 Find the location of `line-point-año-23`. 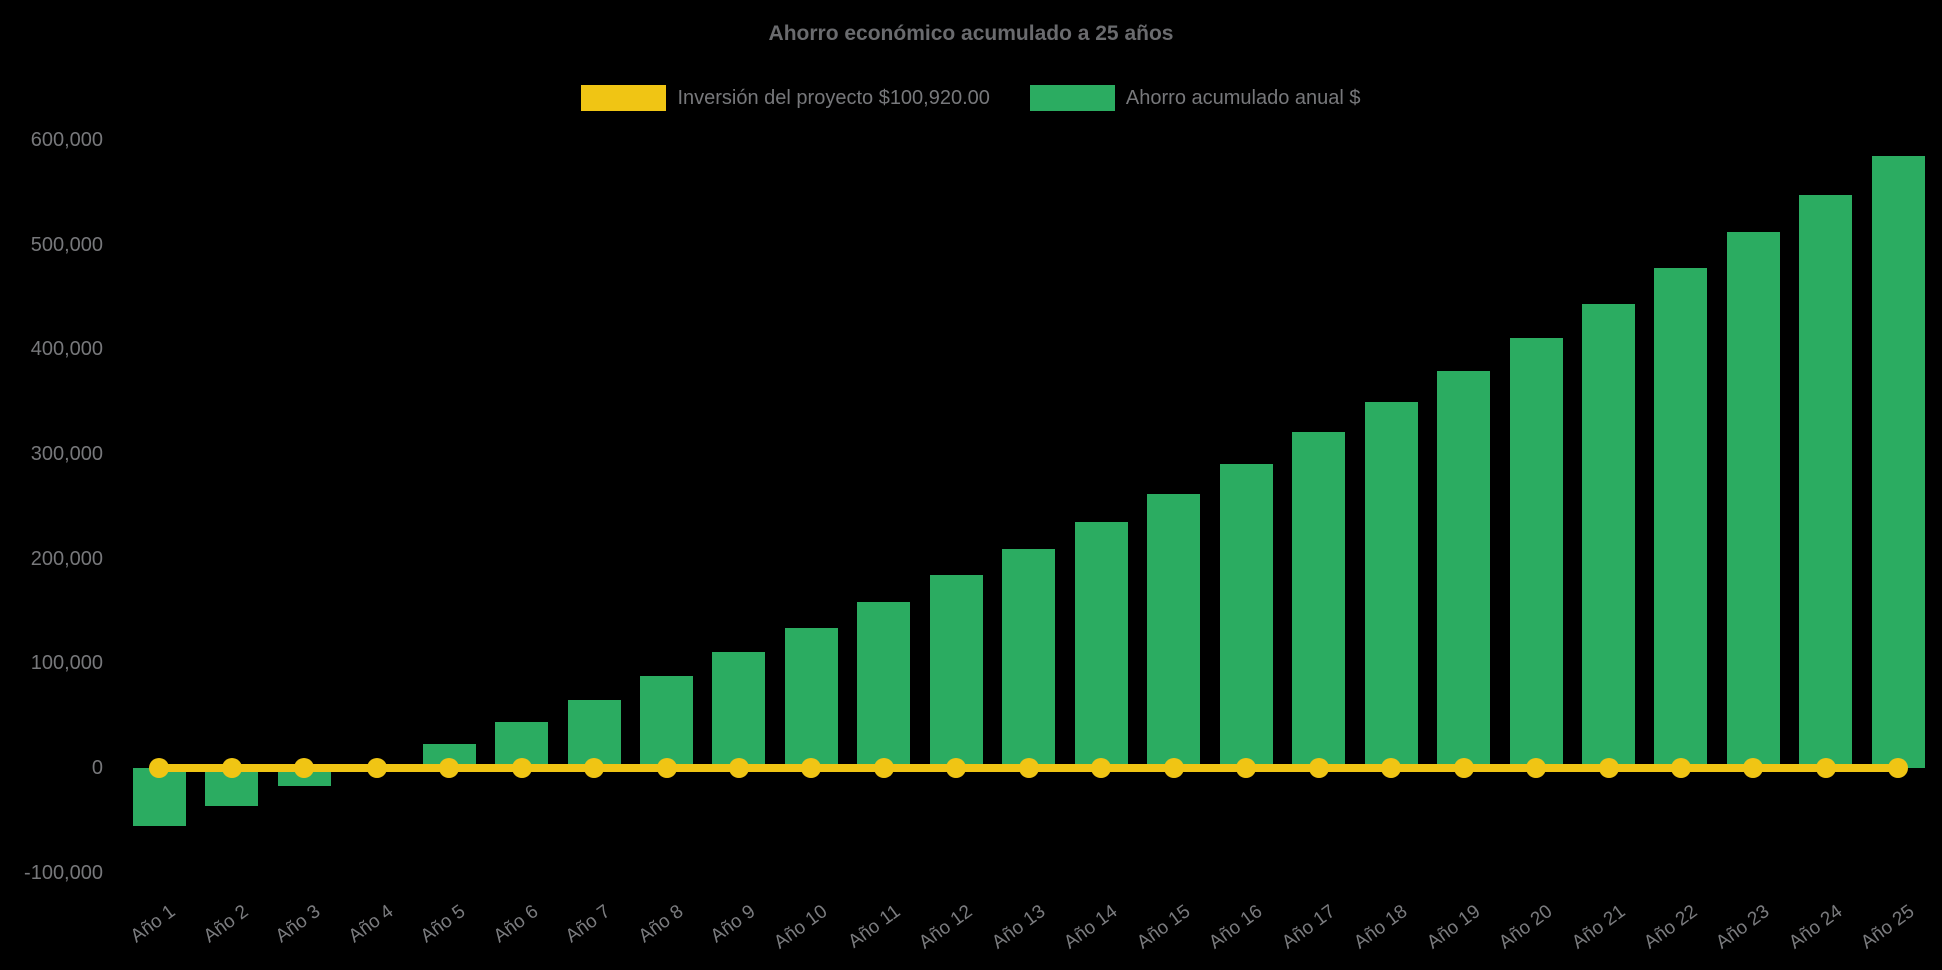

line-point-año-23 is located at coordinates (1753, 768).